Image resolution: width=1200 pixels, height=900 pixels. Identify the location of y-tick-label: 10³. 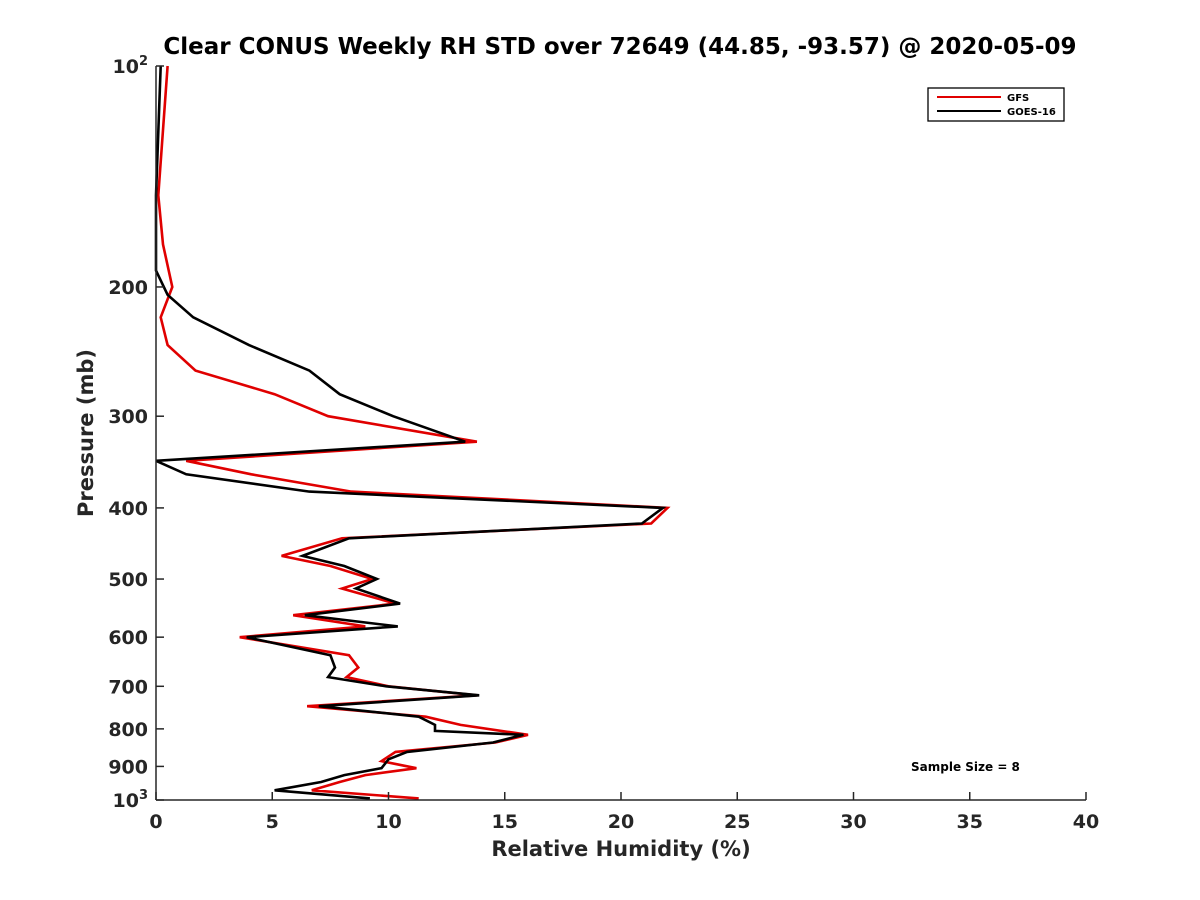
(131, 800).